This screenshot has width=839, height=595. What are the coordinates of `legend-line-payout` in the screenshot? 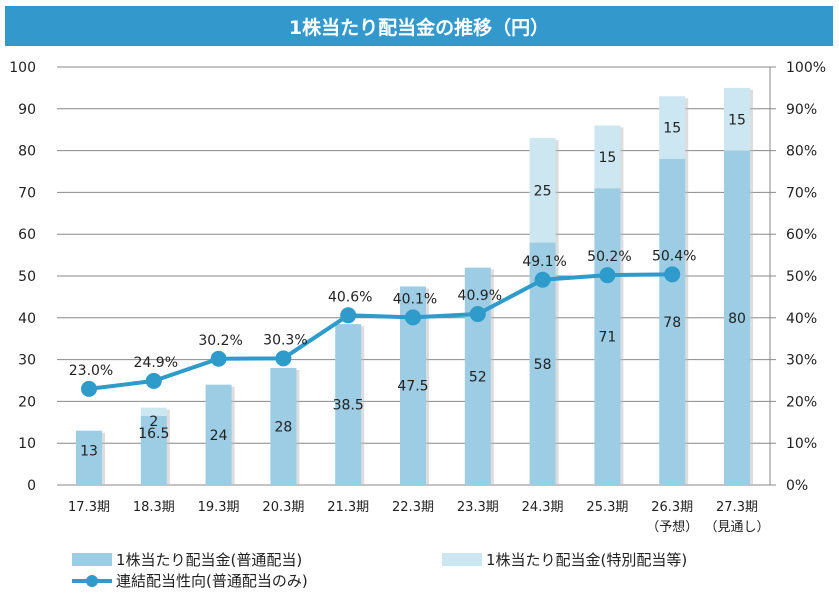 It's located at (92, 580).